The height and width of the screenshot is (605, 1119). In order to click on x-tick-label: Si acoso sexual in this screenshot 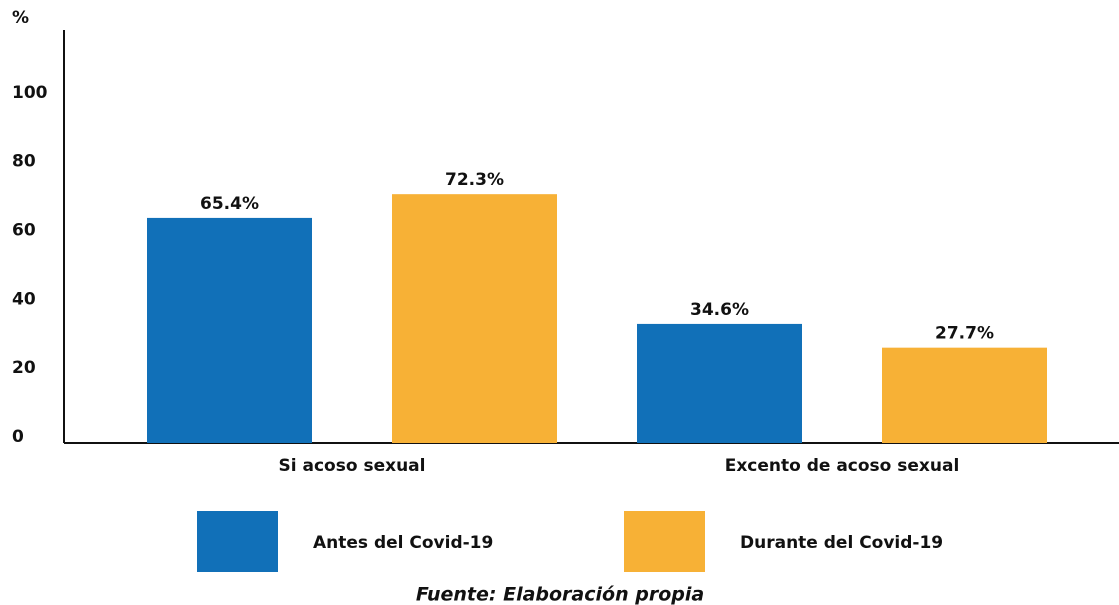, I will do `click(352, 466)`.